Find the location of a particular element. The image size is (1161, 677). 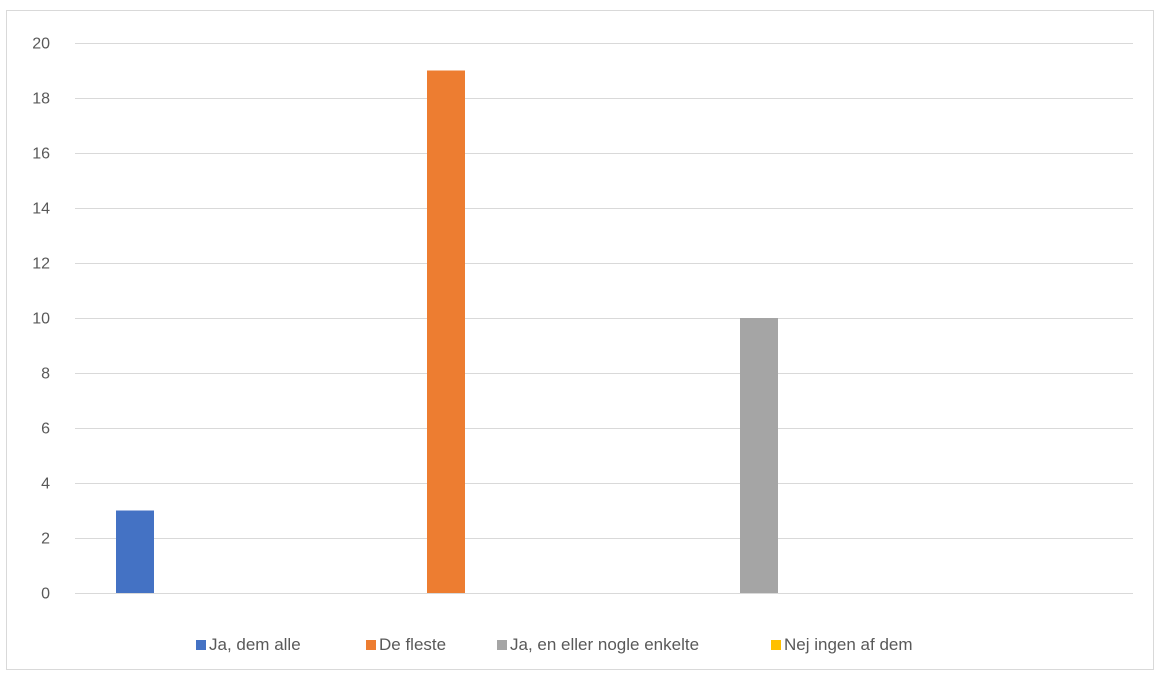

y-tick-label: 0 is located at coordinates (45, 594).